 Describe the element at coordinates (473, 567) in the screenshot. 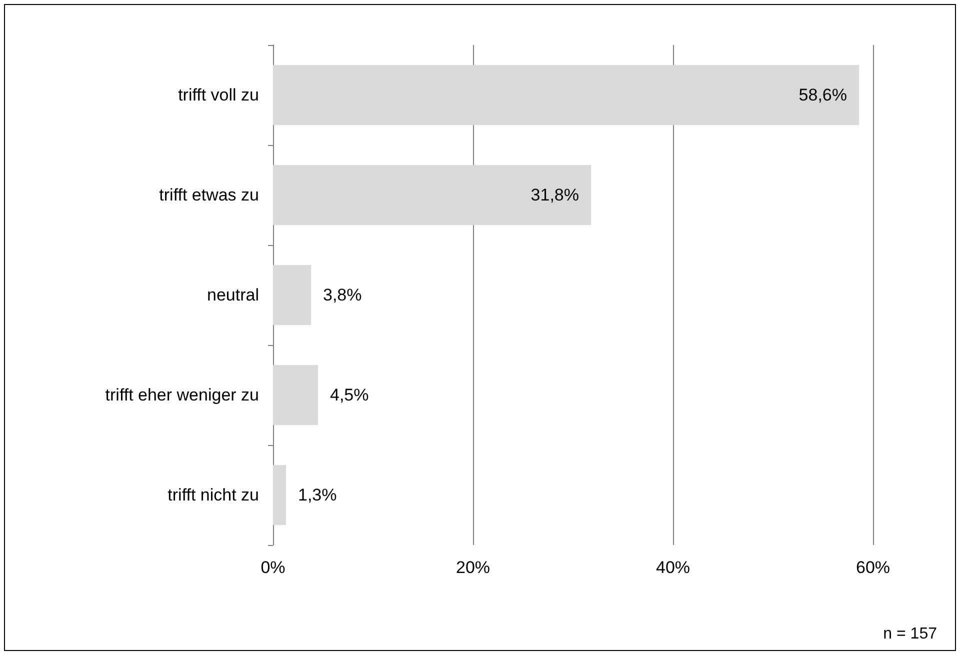

I see `x-tick-label: 20%` at that location.